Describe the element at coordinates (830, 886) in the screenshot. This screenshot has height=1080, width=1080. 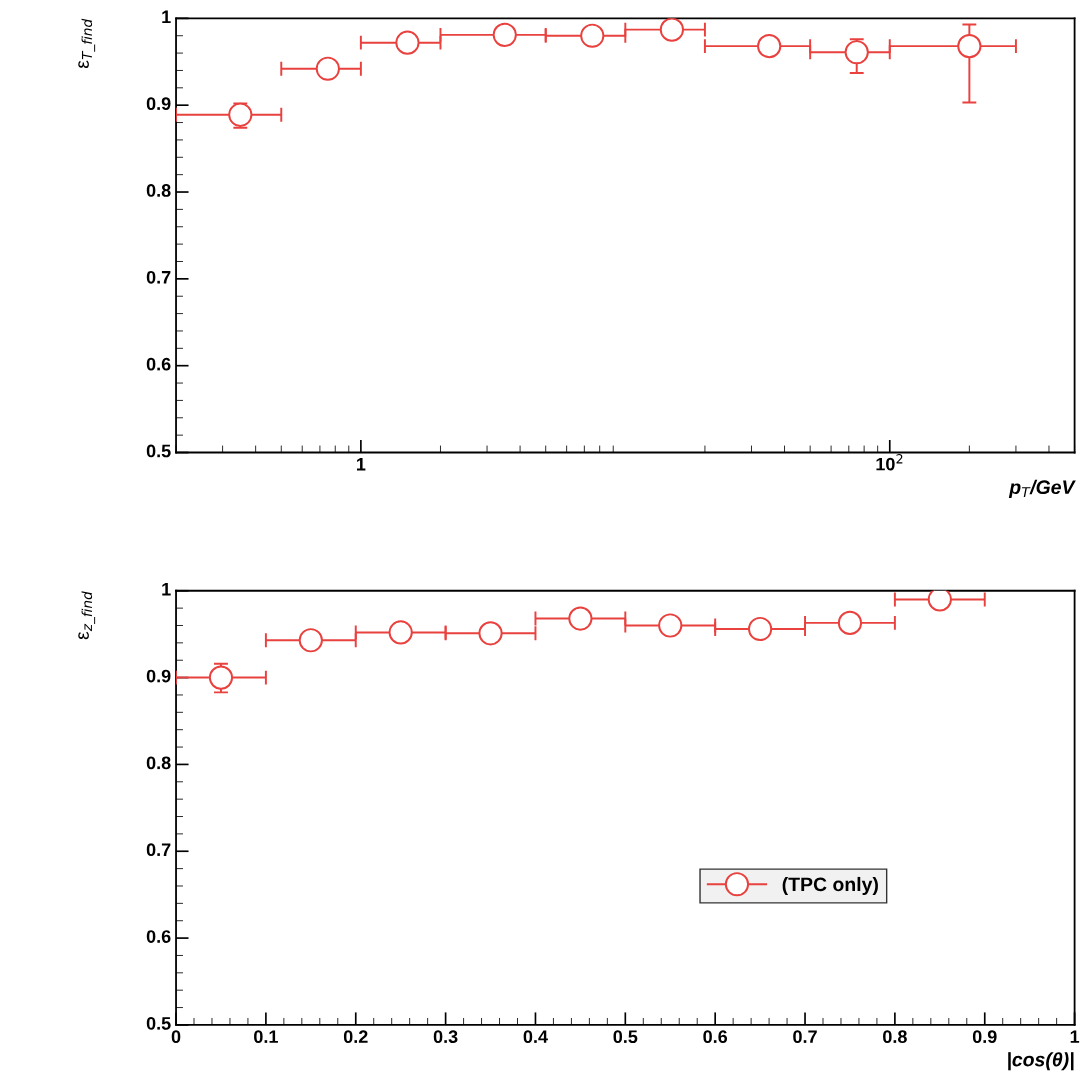
I see `legend-label: (TPC only)` at that location.